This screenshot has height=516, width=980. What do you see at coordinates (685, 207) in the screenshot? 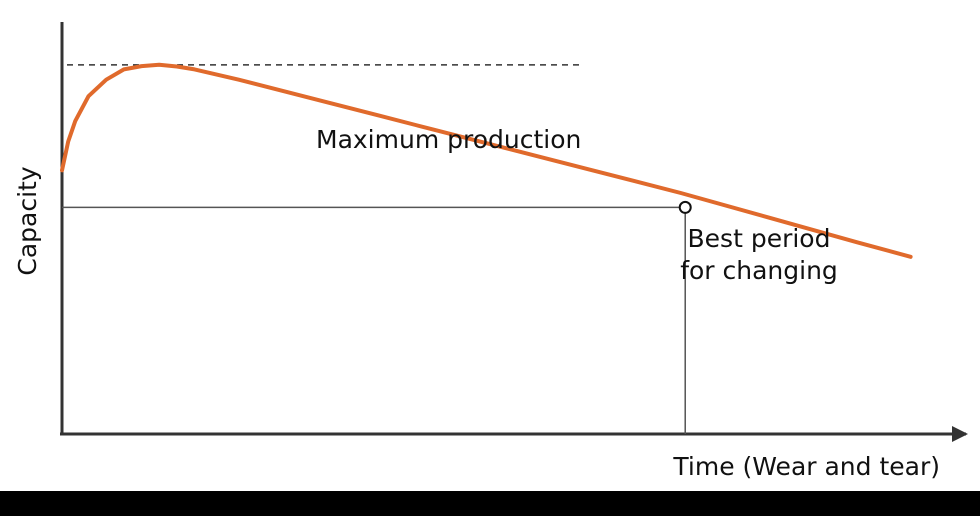
I see `best-period-point` at bounding box center [685, 207].